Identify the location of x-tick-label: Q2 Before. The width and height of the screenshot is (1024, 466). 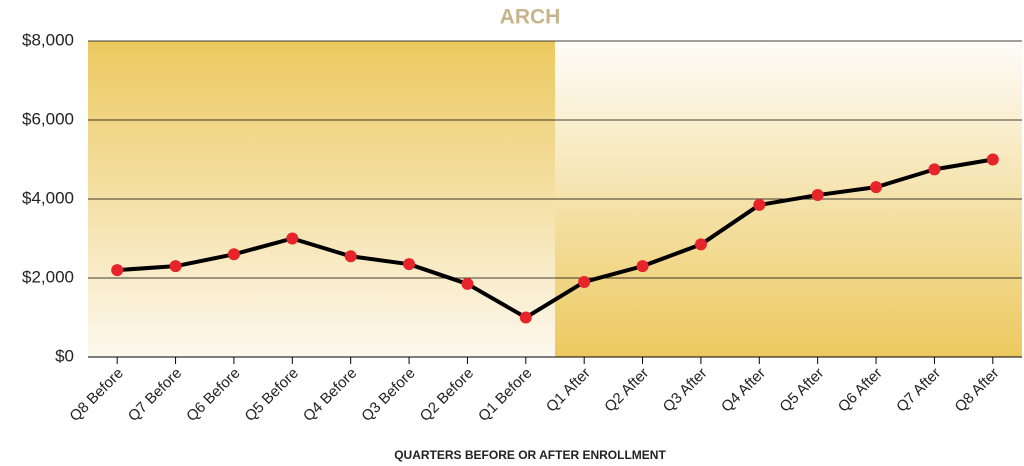
(447, 395).